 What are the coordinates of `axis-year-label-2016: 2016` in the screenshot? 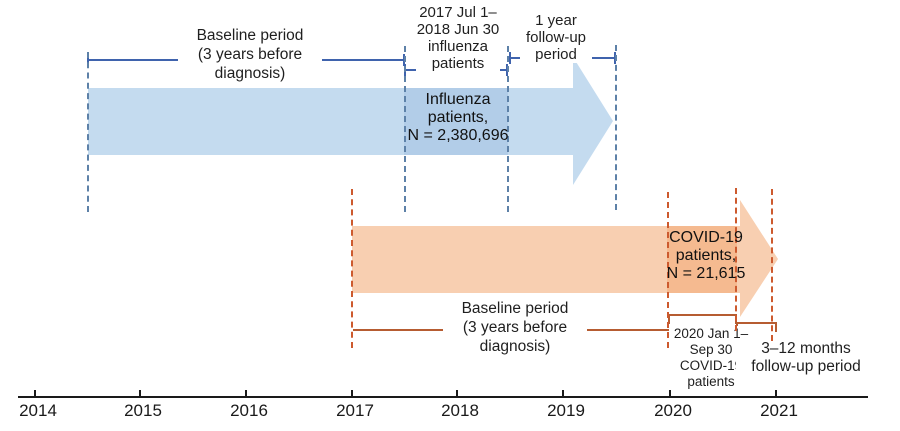 It's located at (249, 410).